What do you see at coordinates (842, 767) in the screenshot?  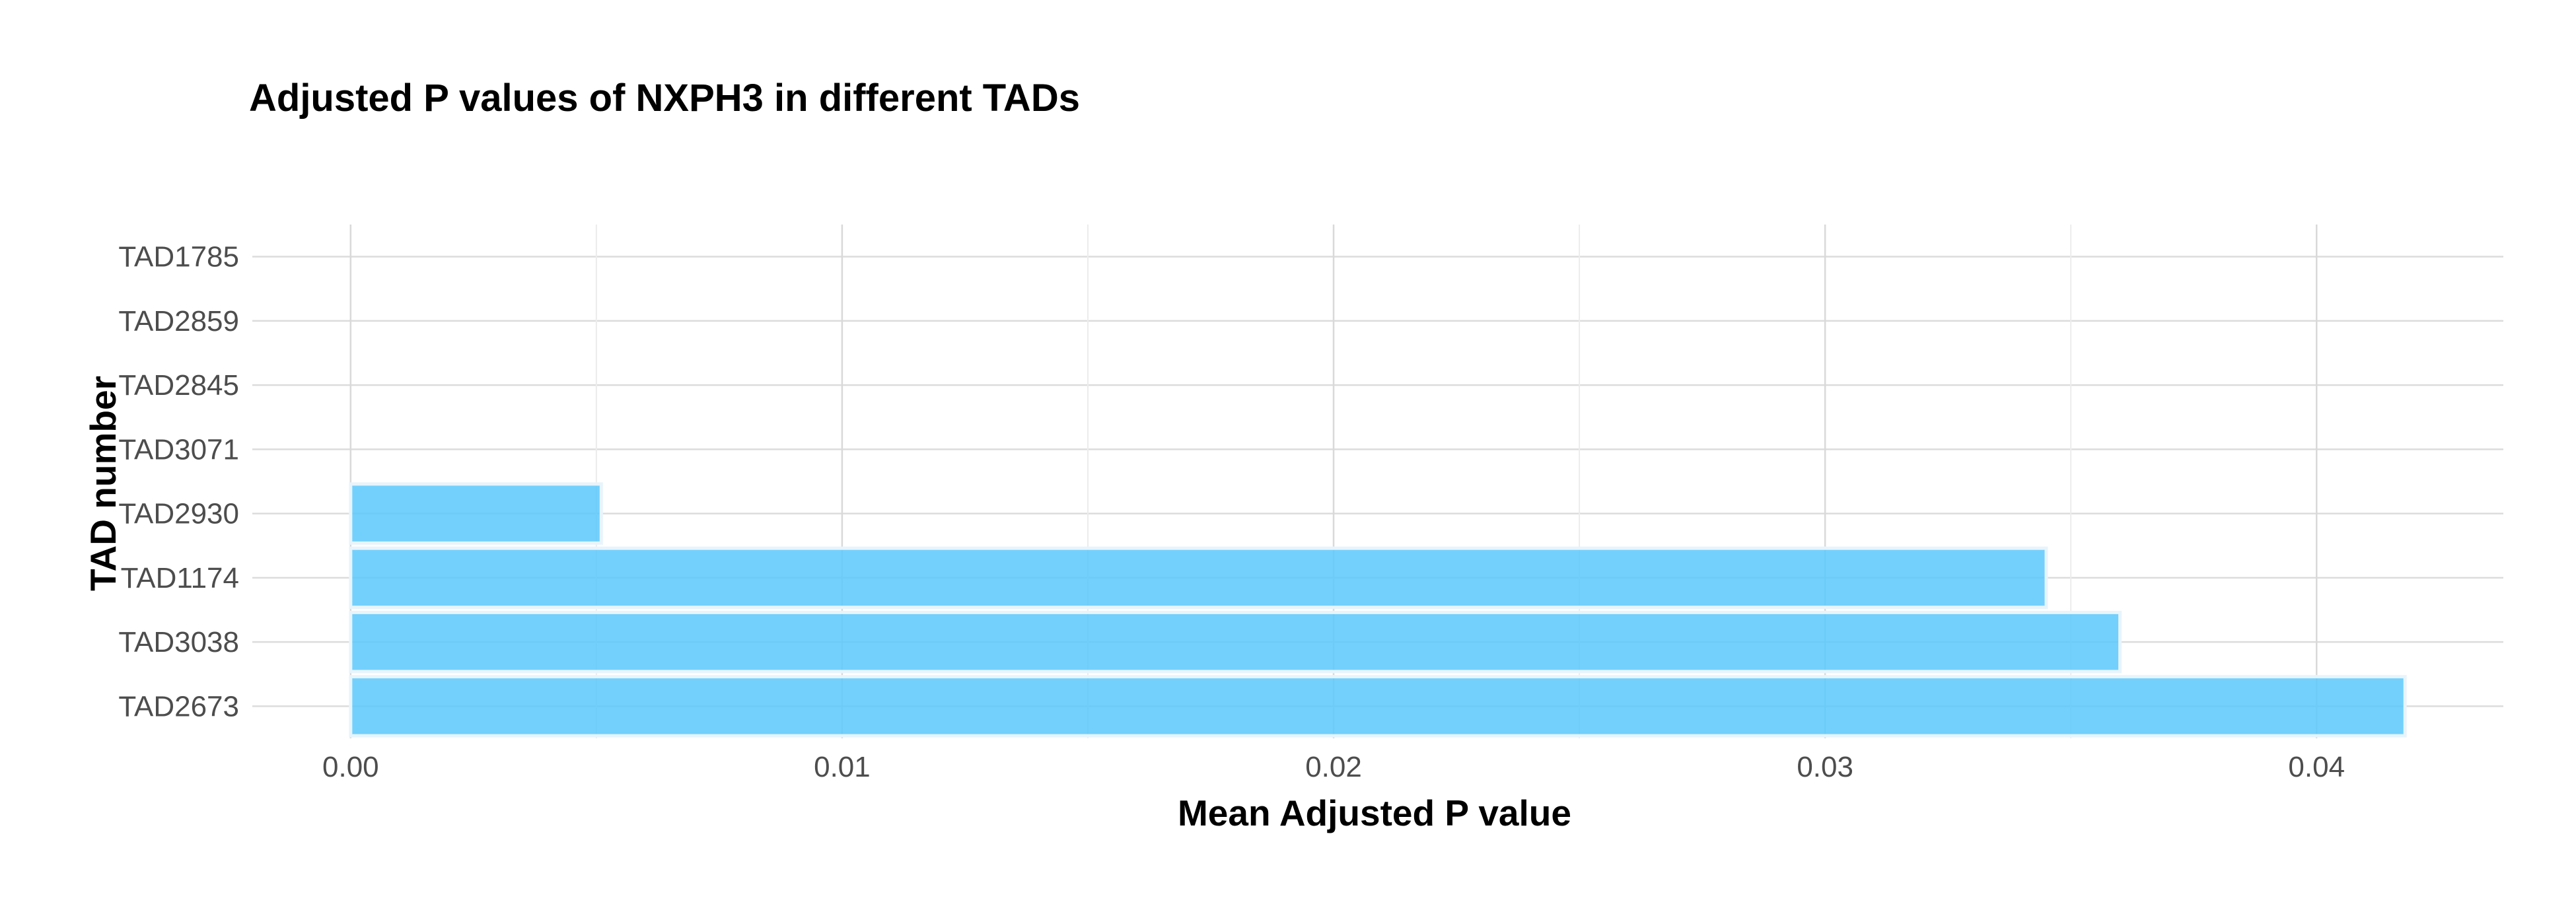 I see `x-tick-label: 0.01` at bounding box center [842, 767].